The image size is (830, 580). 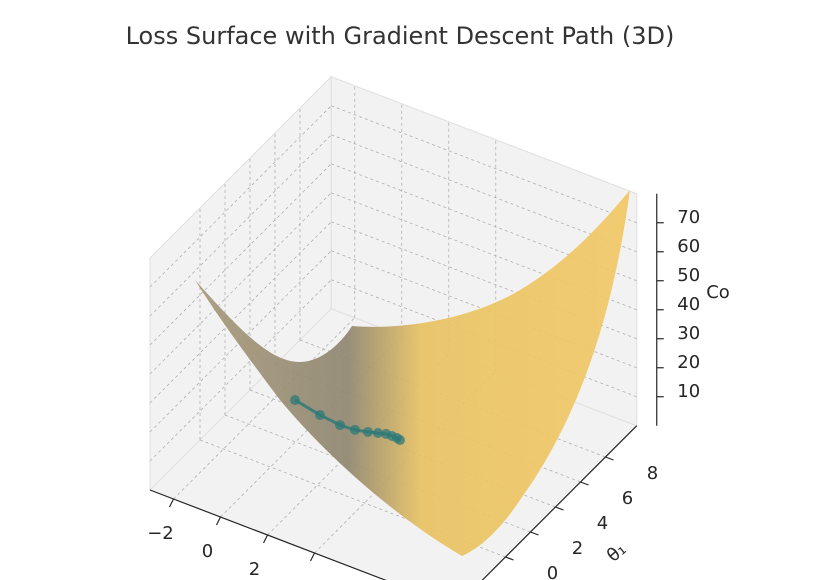 What do you see at coordinates (688, 275) in the screenshot?
I see `z-tick-label: 50` at bounding box center [688, 275].